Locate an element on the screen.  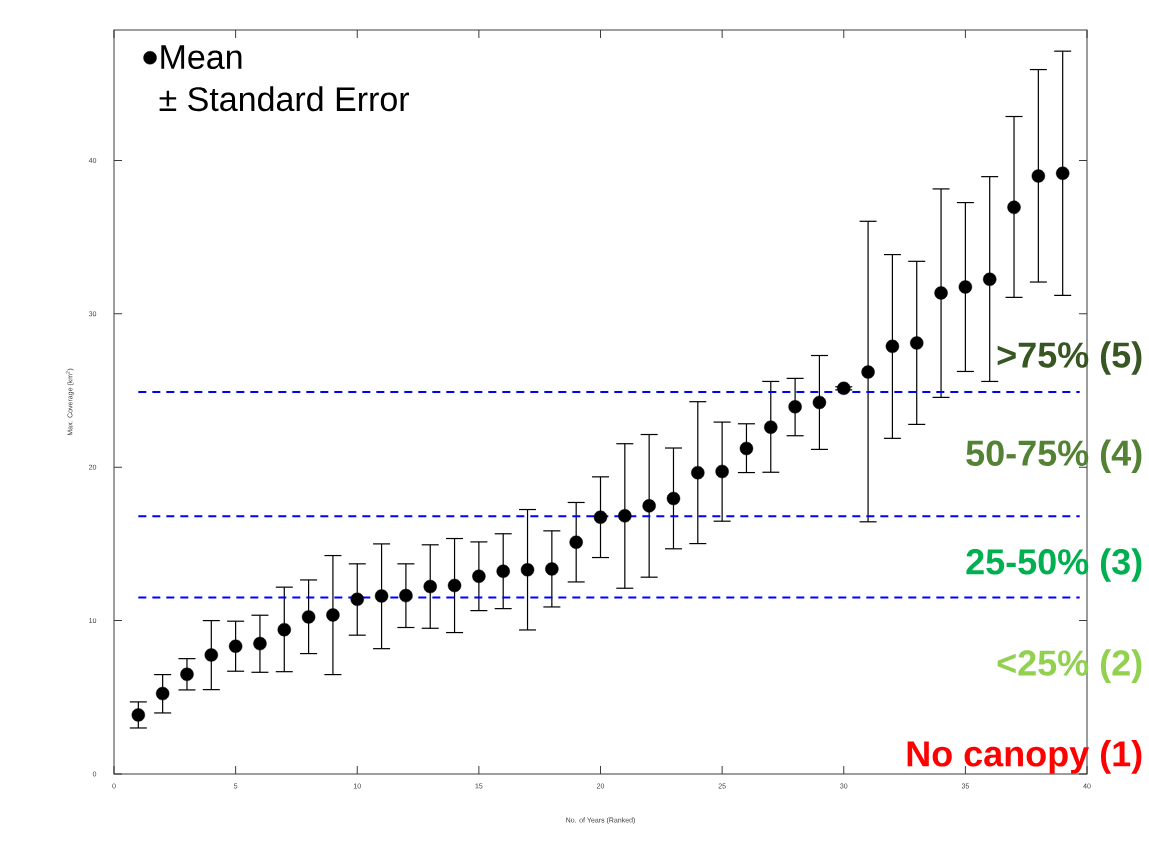
annotation: 50-75% (4) is located at coordinates (1054, 456).